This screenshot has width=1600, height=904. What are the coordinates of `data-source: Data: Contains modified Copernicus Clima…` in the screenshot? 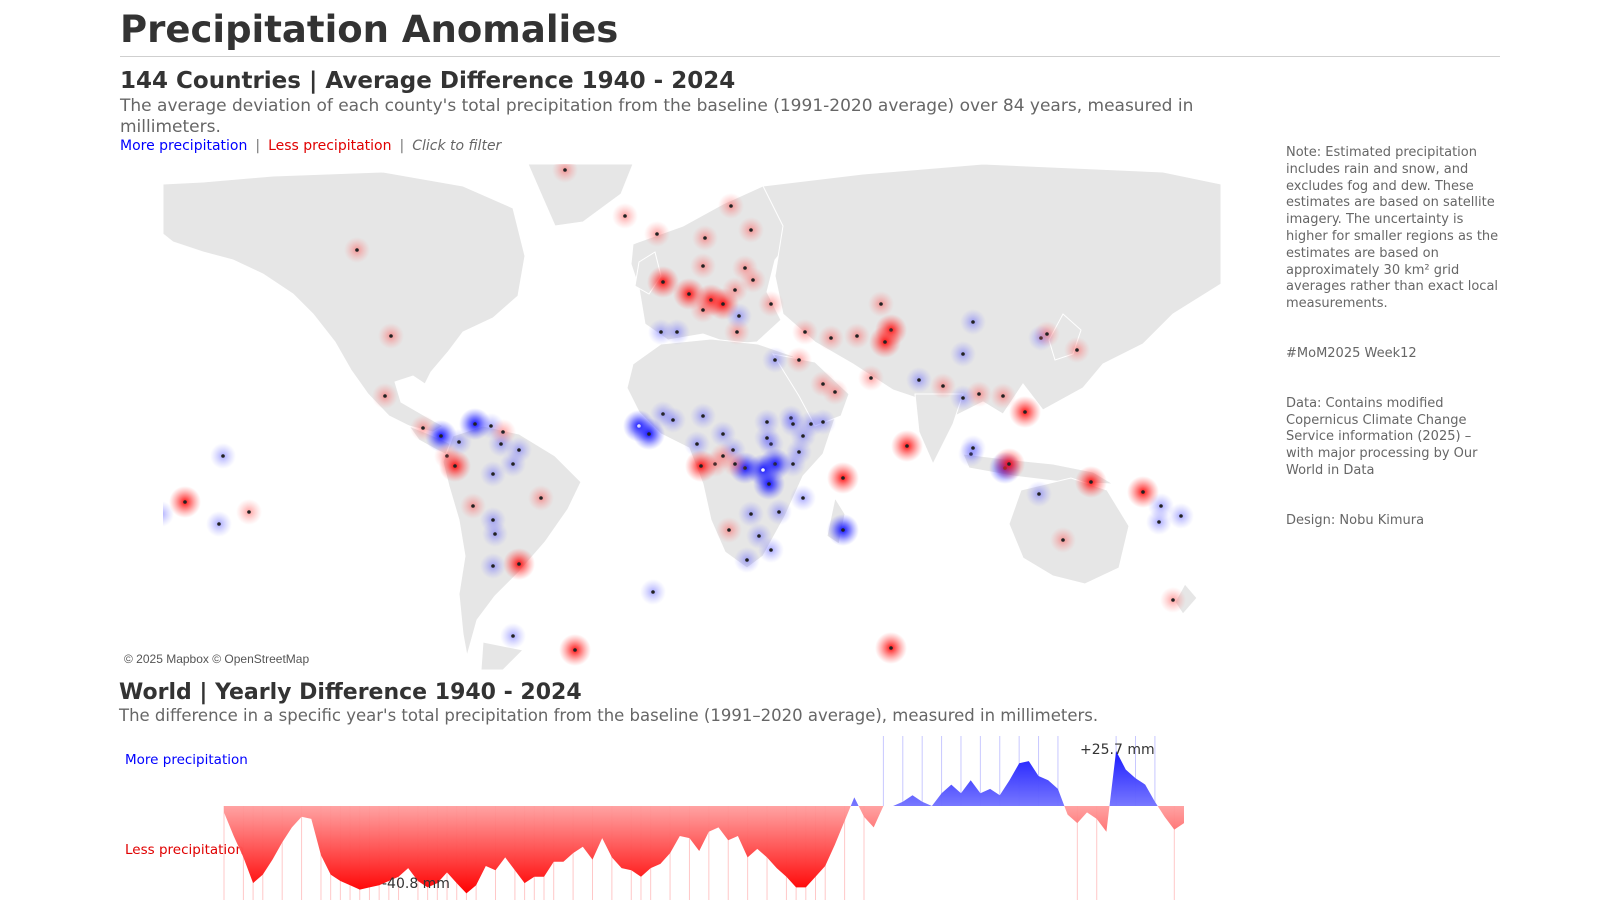 It's located at (1382, 436).